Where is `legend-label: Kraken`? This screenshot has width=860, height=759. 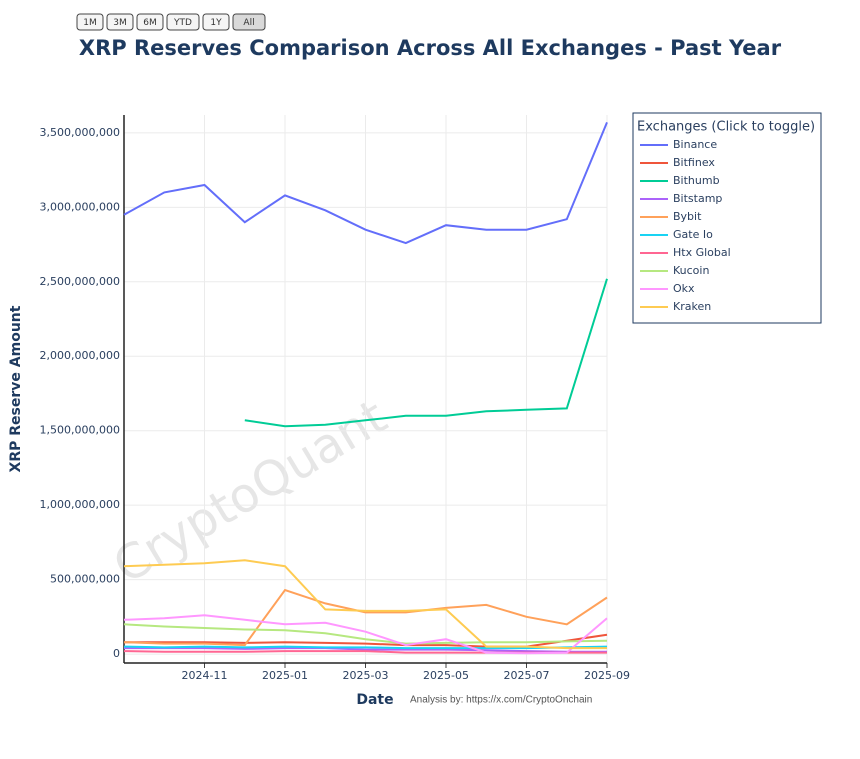 legend-label: Kraken is located at coordinates (692, 306).